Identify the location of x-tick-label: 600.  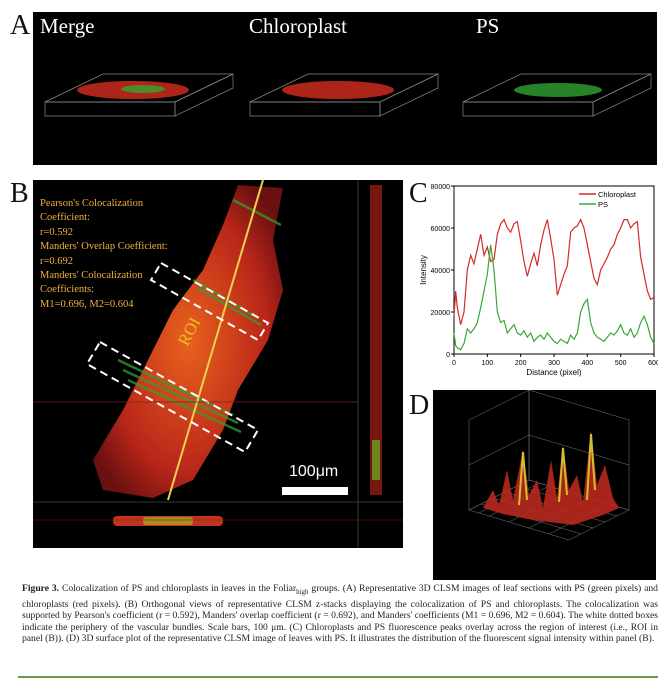
(653, 363).